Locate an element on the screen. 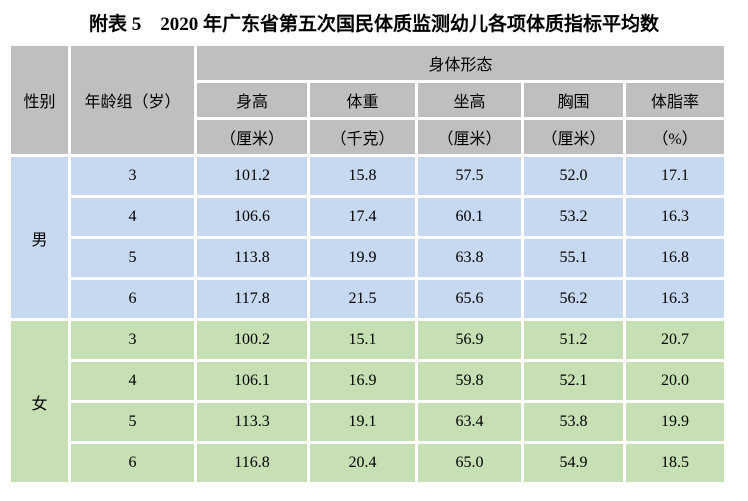 The width and height of the screenshot is (748, 501). value-cell-height: 117.8 is located at coordinates (252, 299).